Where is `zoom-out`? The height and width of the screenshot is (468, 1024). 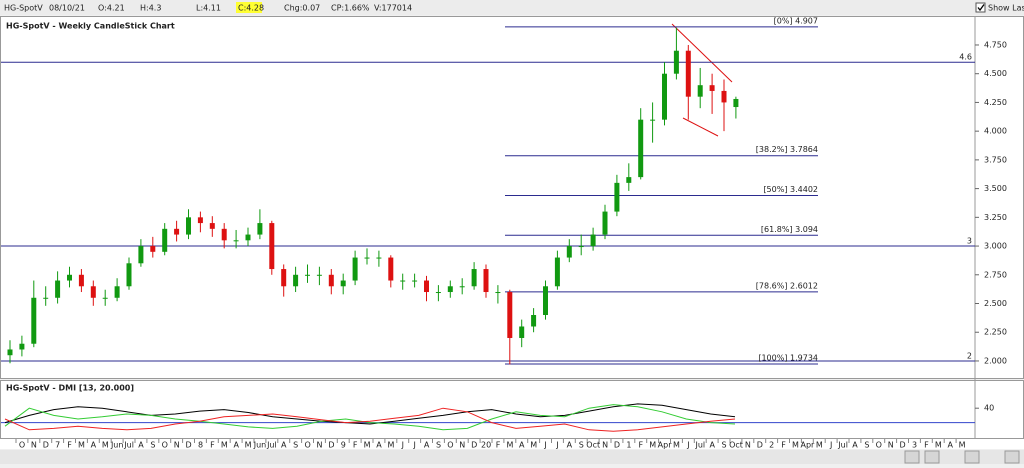 zoom-out is located at coordinates (972, 457).